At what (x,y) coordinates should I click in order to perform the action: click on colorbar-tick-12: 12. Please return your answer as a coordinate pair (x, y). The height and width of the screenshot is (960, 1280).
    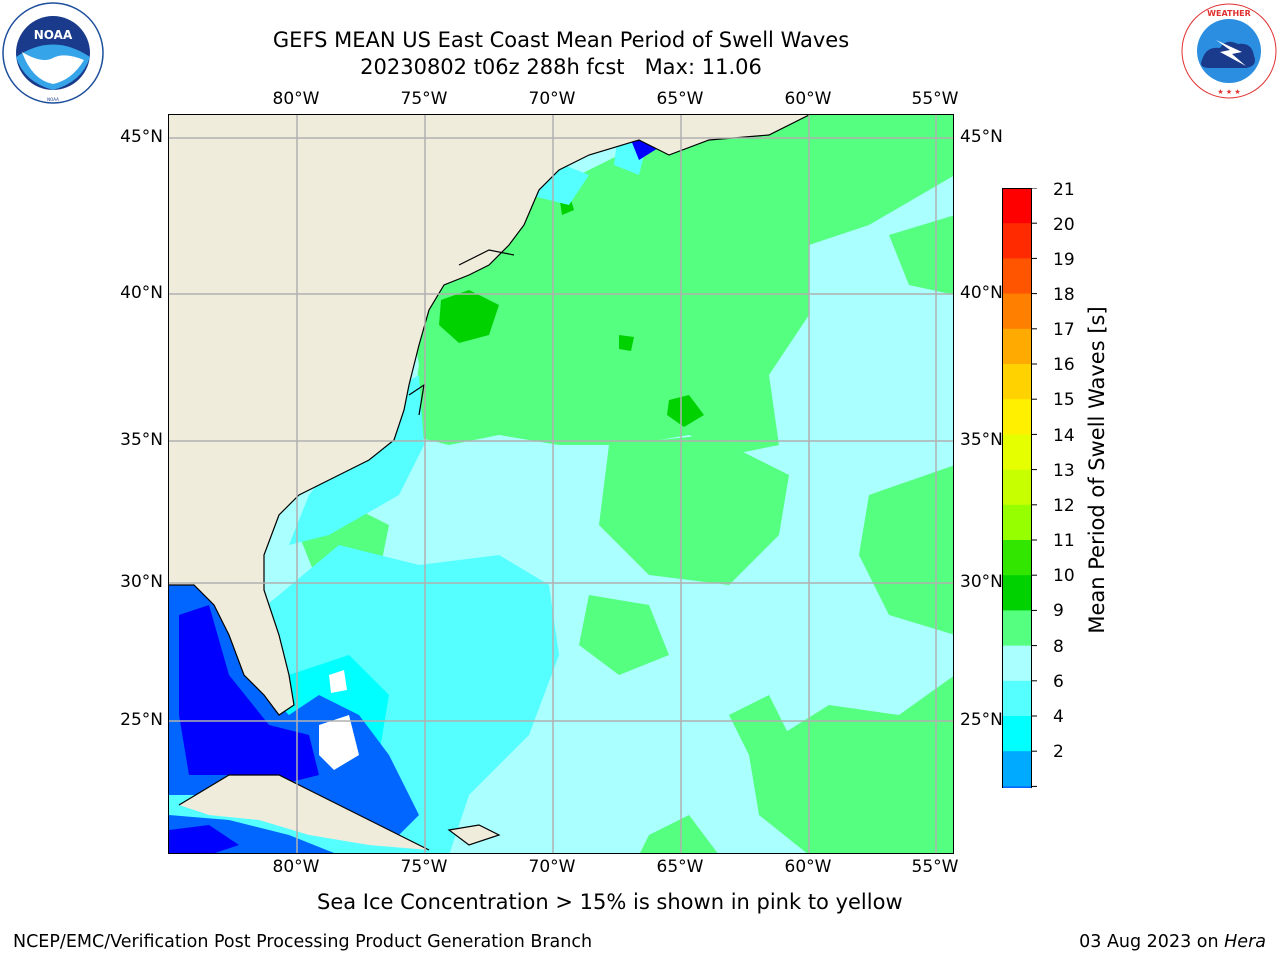
    Looking at the image, I should click on (1064, 506).